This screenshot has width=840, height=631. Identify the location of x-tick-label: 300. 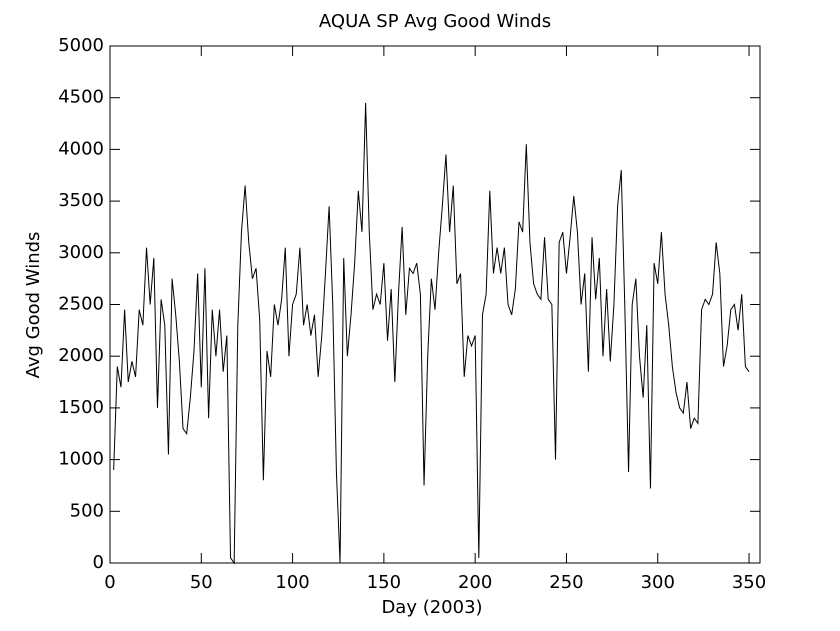
(658, 582).